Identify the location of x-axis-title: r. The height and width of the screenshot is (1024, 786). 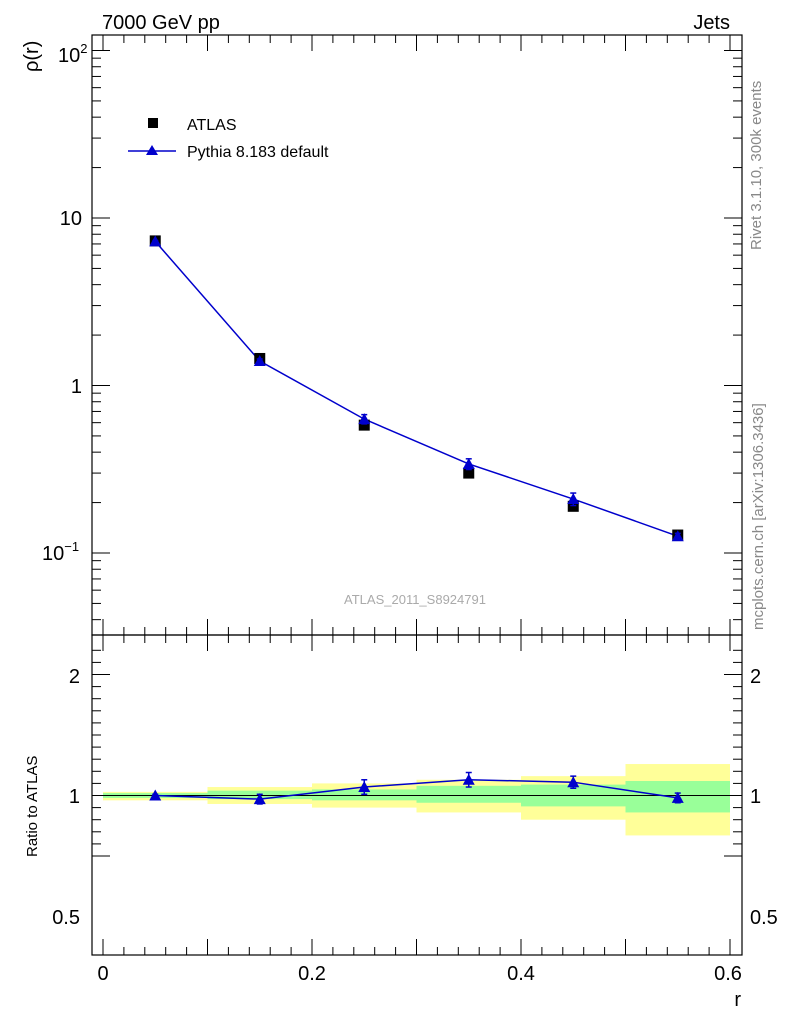
(737, 1000).